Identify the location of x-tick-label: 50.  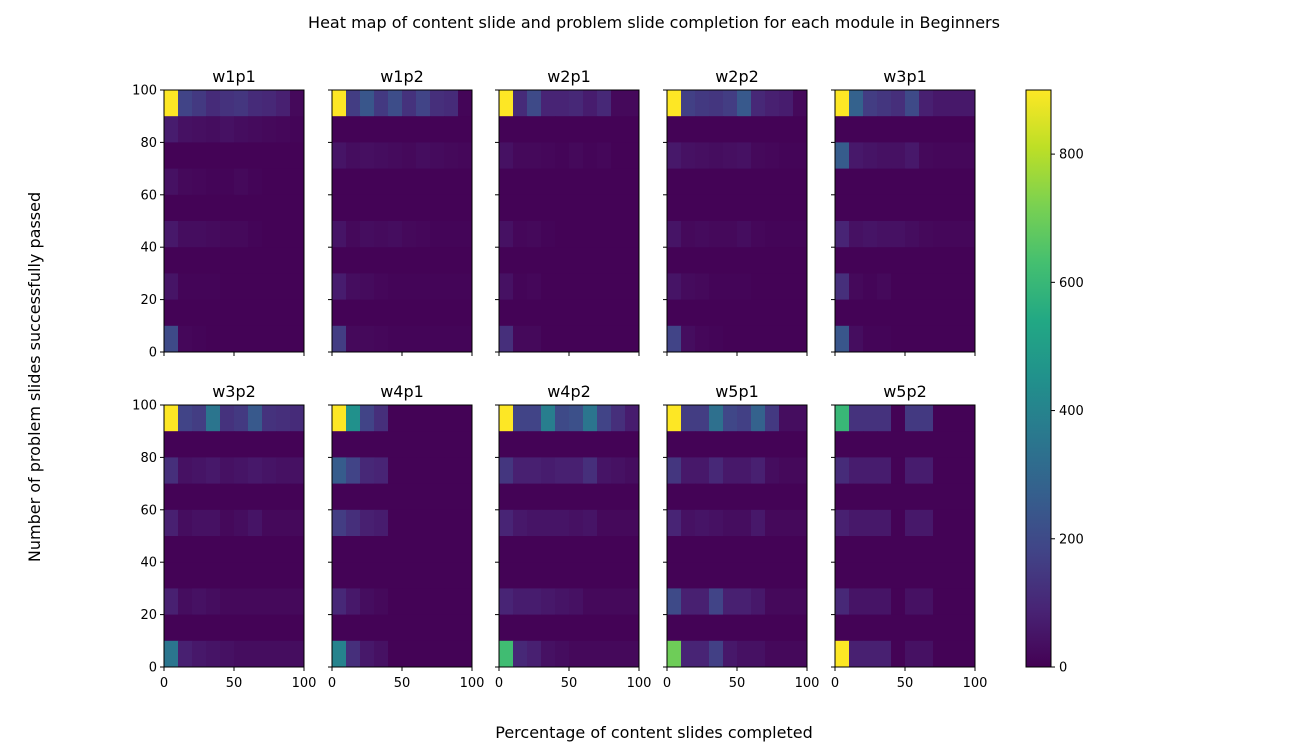
(234, 683).